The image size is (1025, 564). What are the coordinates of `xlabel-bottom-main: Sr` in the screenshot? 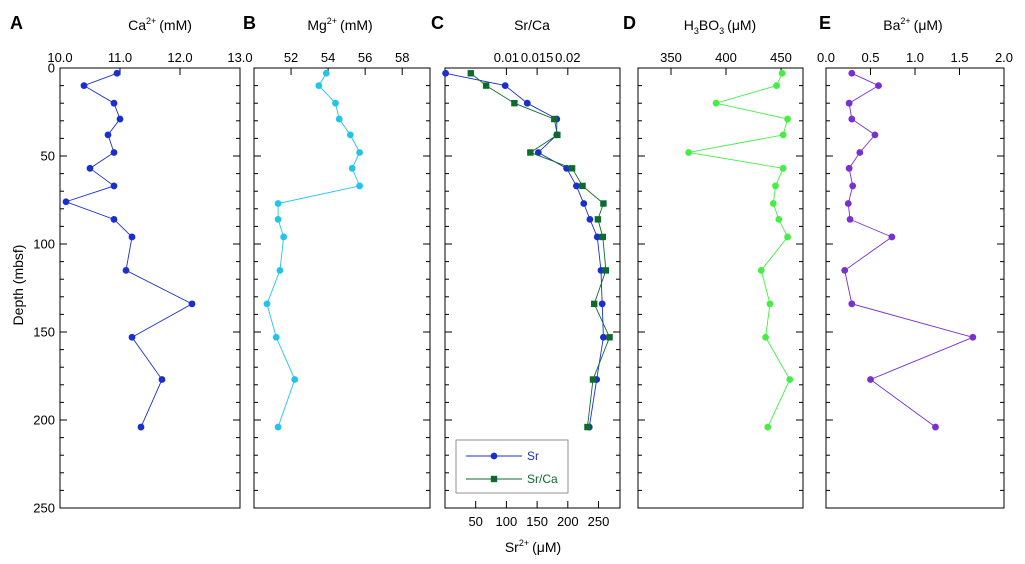 It's located at (512, 547).